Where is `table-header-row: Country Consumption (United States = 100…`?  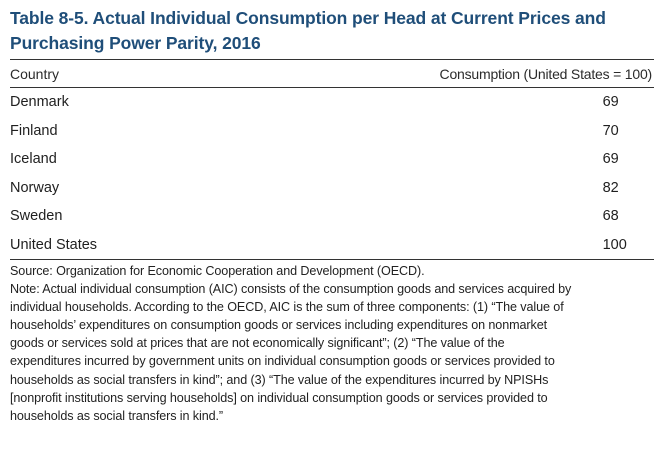
table-header-row: Country Consumption (United States = 100… is located at coordinates (332, 73).